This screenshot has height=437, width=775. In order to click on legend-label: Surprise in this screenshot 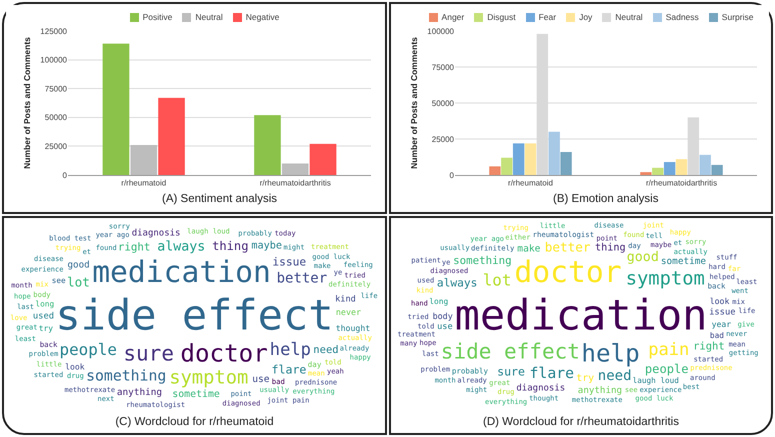, I will do `click(738, 17)`.